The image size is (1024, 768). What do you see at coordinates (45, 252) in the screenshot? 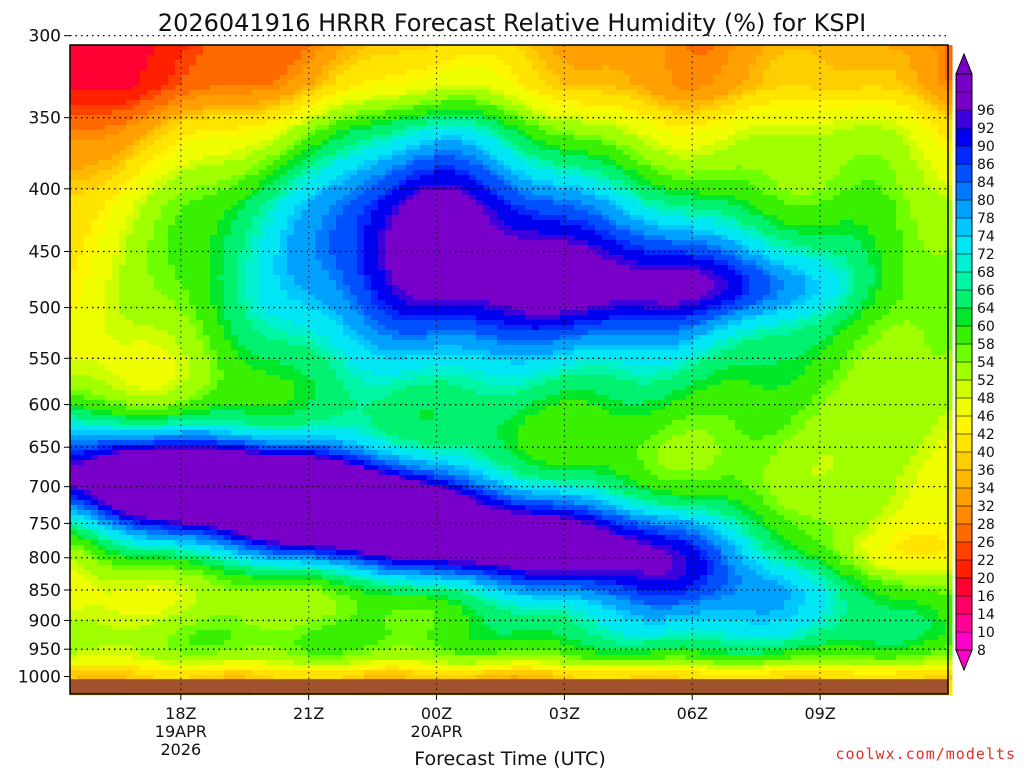
I see `y-tick-label: 450` at bounding box center [45, 252].